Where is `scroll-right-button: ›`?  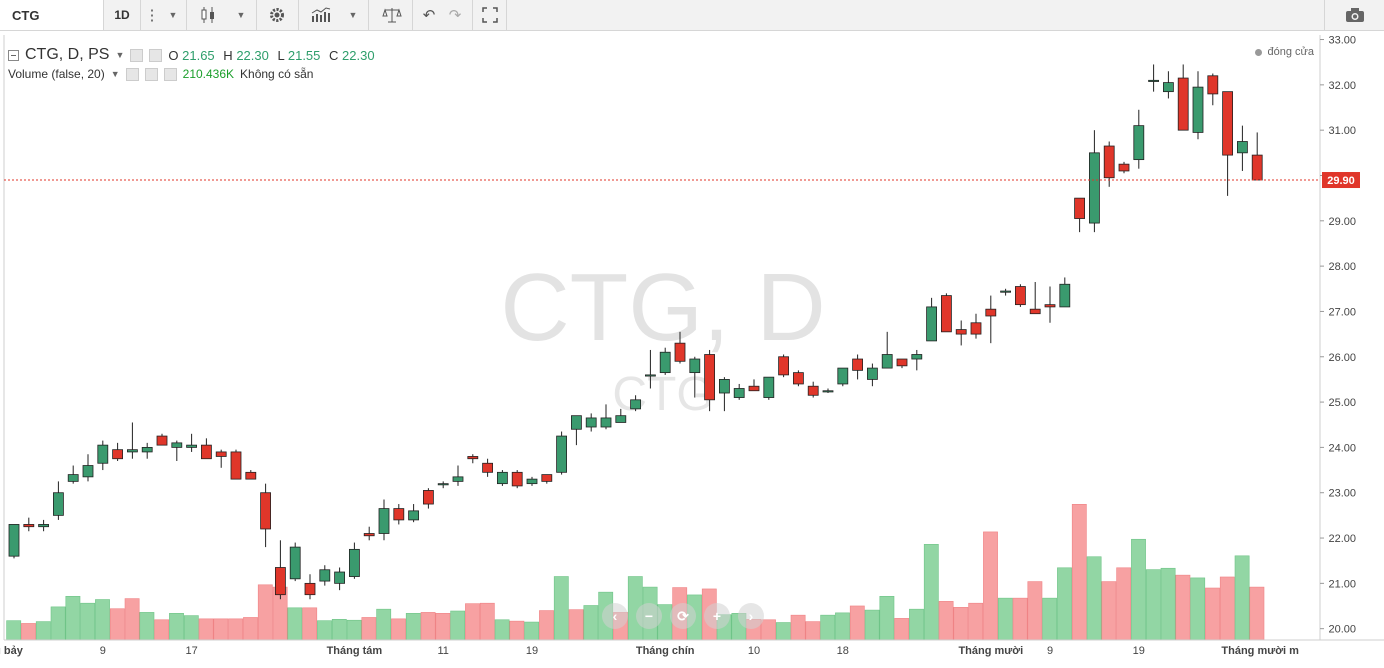 scroll-right-button: › is located at coordinates (751, 616).